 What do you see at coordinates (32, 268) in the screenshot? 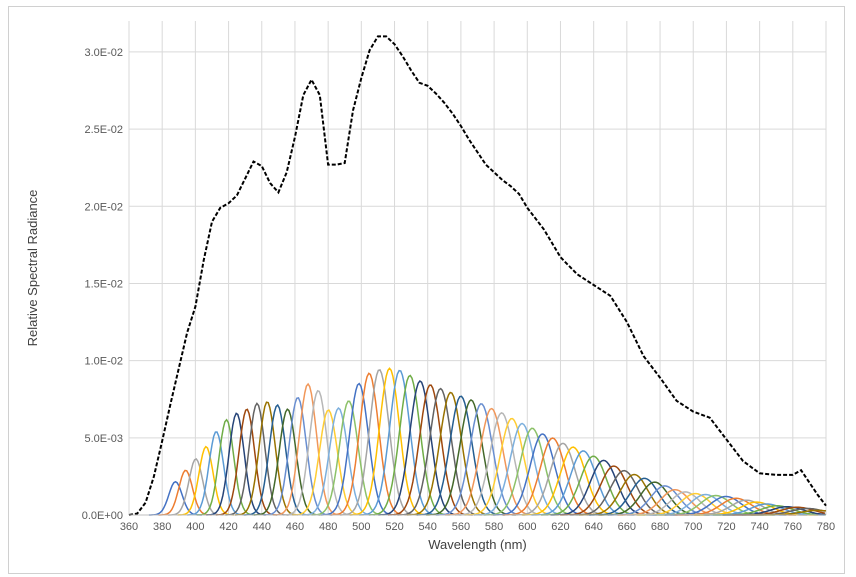
I see `y-axis-title: Relative Spectral Radiance` at bounding box center [32, 268].